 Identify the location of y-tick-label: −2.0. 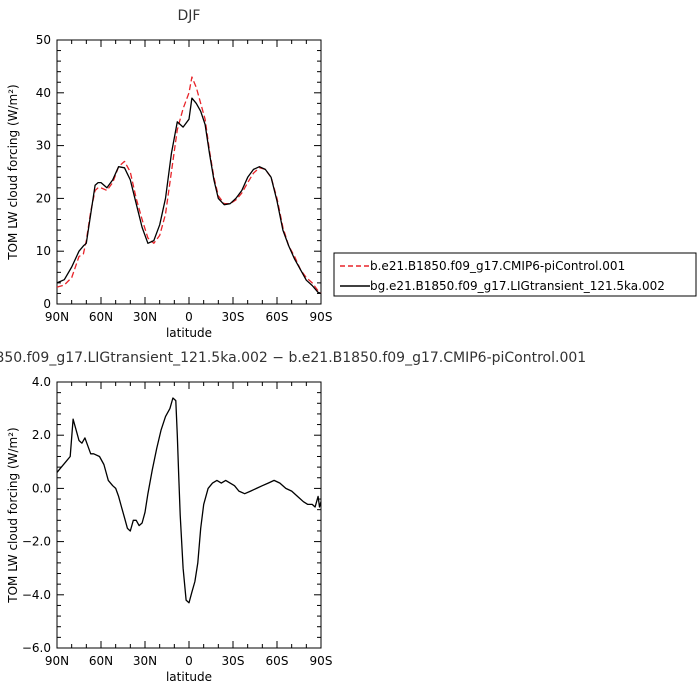
(36, 542).